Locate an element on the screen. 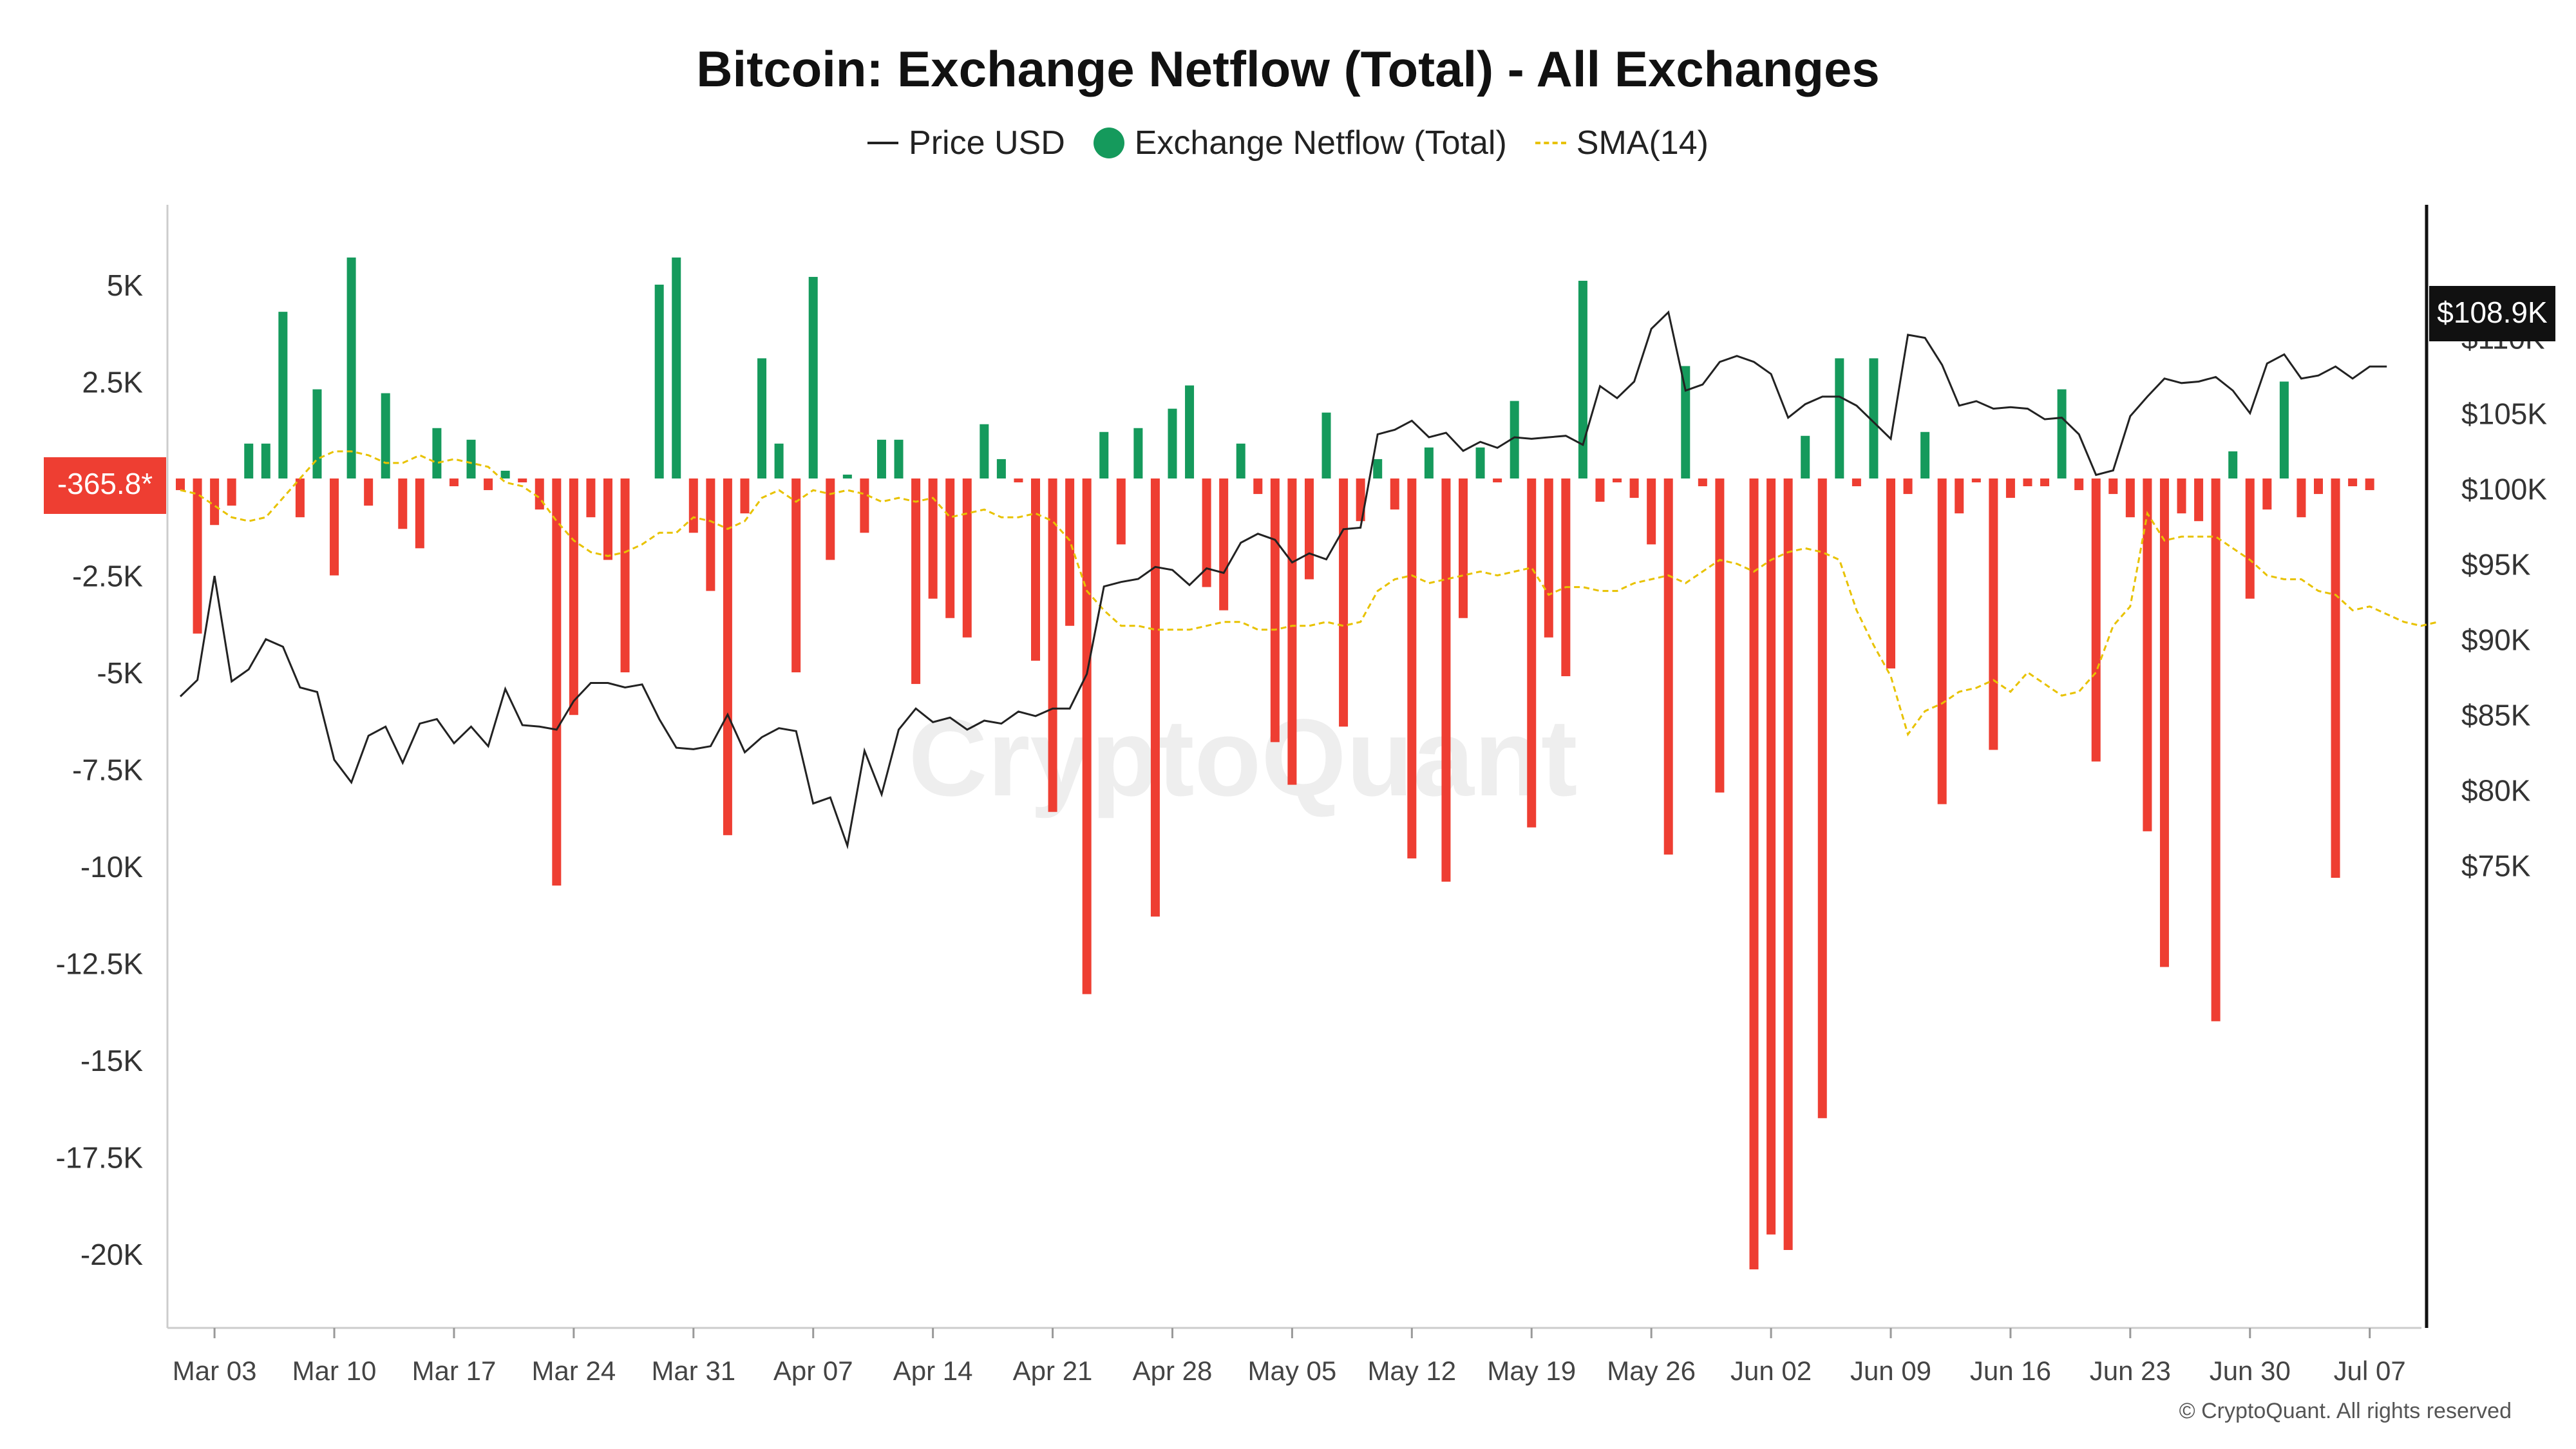 The image size is (2576, 1449). left-axis-tick-label: -17.5K is located at coordinates (99, 1158).